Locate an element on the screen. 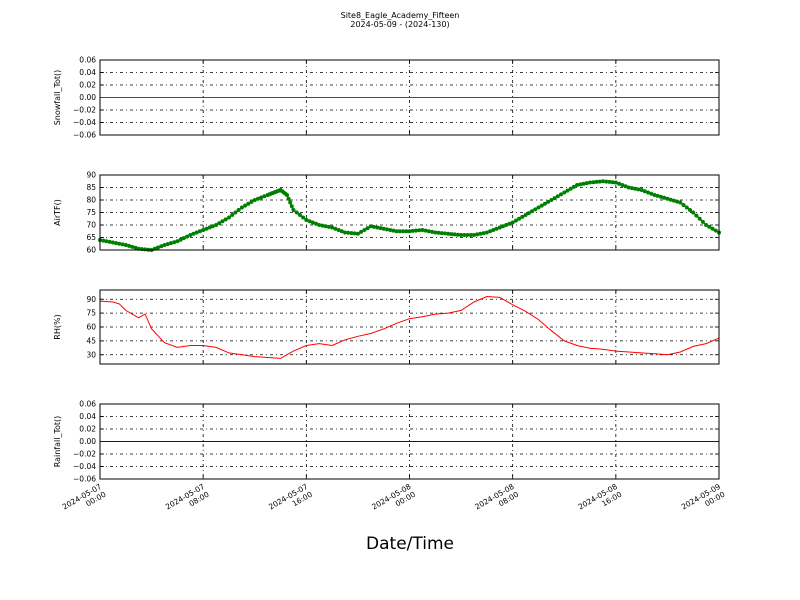 The height and width of the screenshot is (600, 800). y-tick-label: 0.00 is located at coordinates (87, 97).